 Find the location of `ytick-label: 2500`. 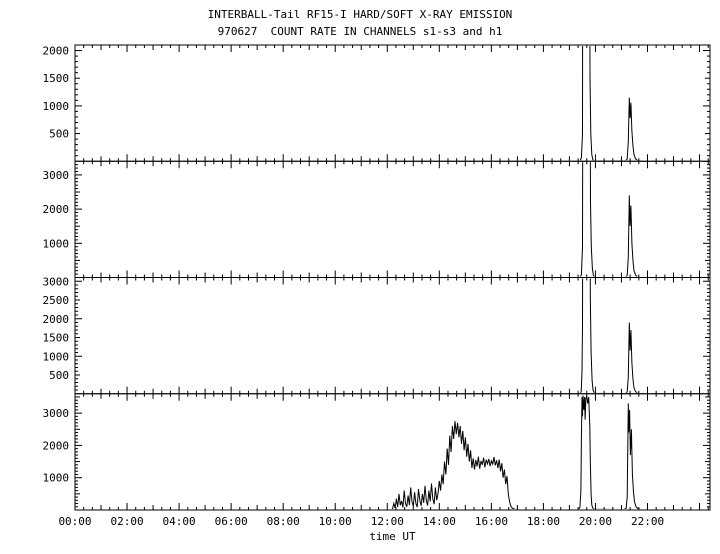

ytick-label: 2500 is located at coordinates (56, 300).